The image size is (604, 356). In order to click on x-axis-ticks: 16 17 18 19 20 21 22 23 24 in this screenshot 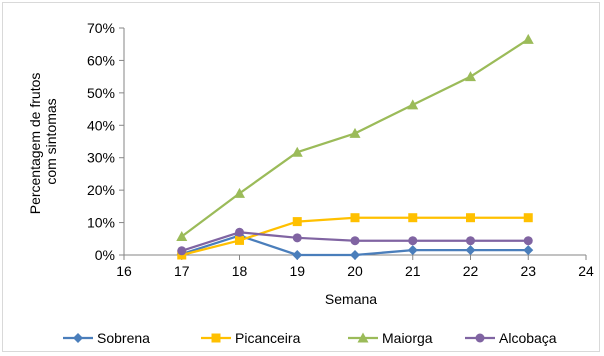, I will do `click(355, 267)`.